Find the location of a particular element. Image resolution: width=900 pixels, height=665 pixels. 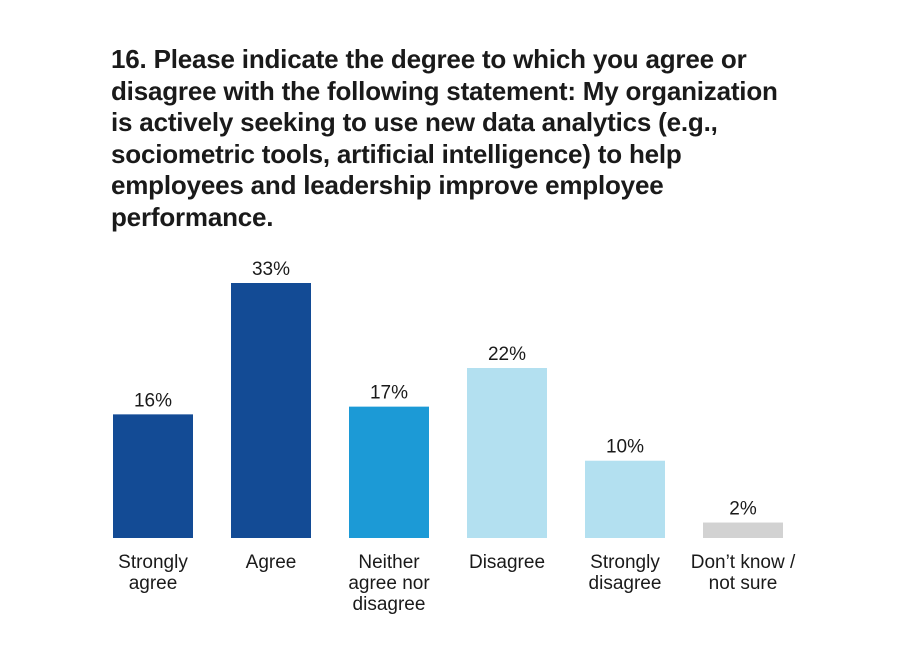

category-label-5: Strongly disagree is located at coordinates (625, 573).